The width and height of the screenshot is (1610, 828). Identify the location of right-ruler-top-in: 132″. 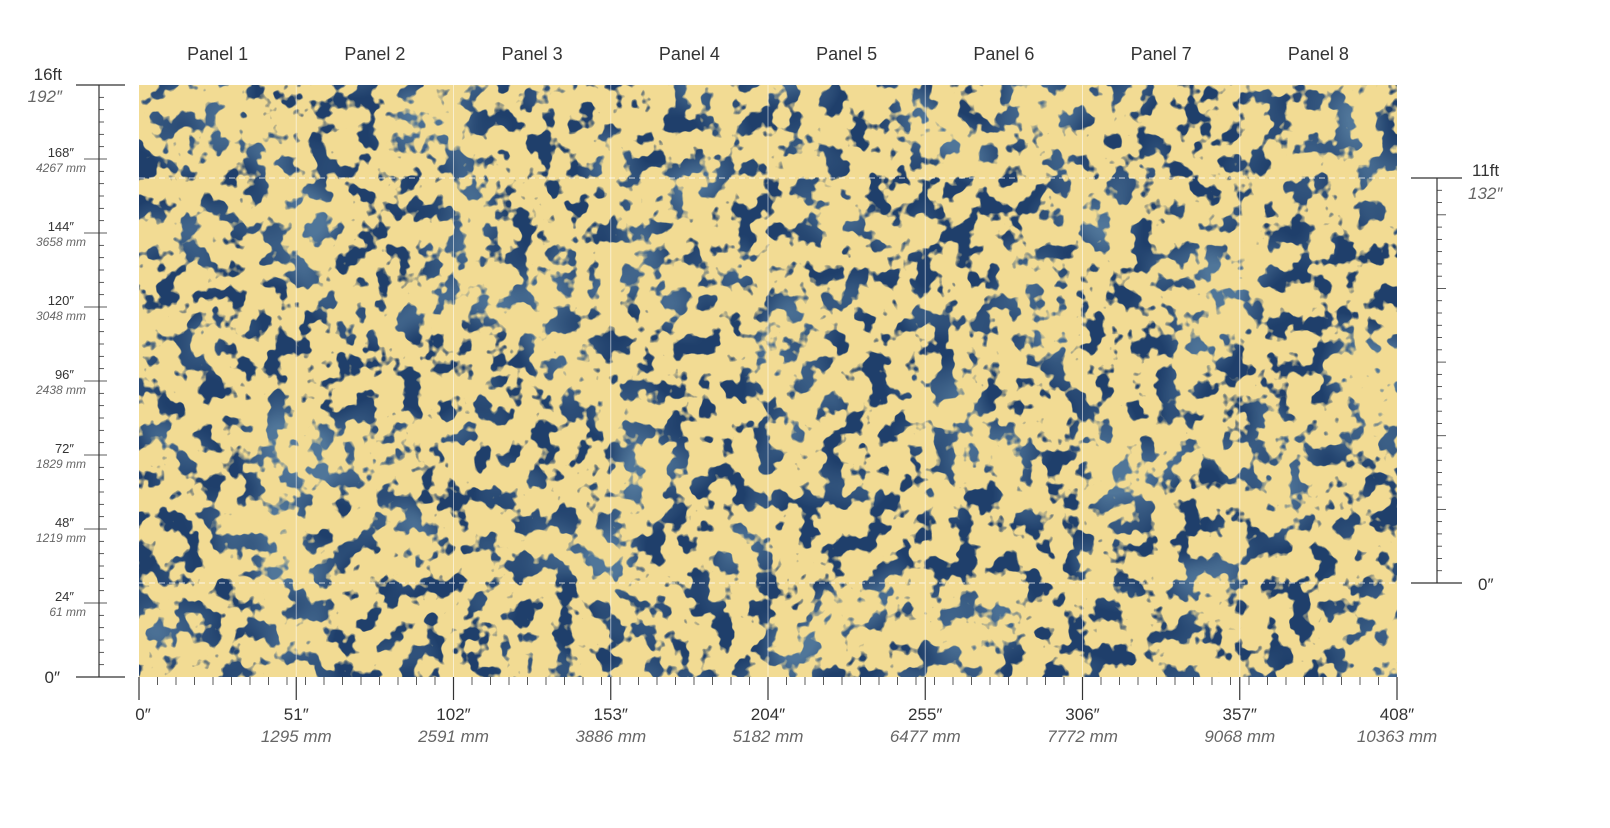
(1485, 193).